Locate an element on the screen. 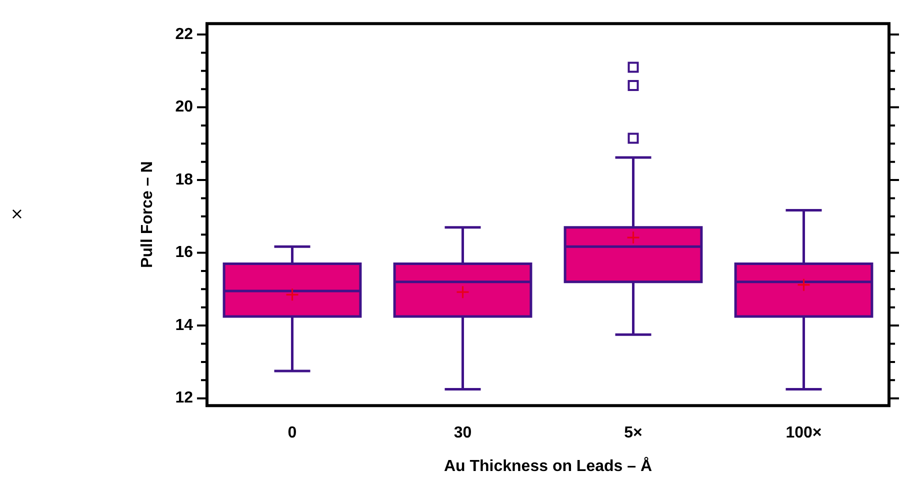  x-tick-label: 100× is located at coordinates (804, 433).